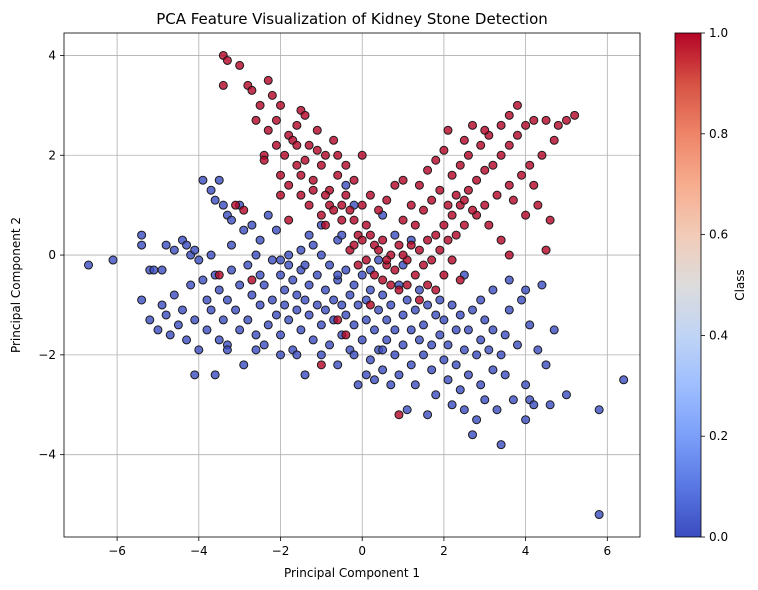 This screenshot has height=590, width=758. I want to click on x-tick-label: 4, so click(526, 551).